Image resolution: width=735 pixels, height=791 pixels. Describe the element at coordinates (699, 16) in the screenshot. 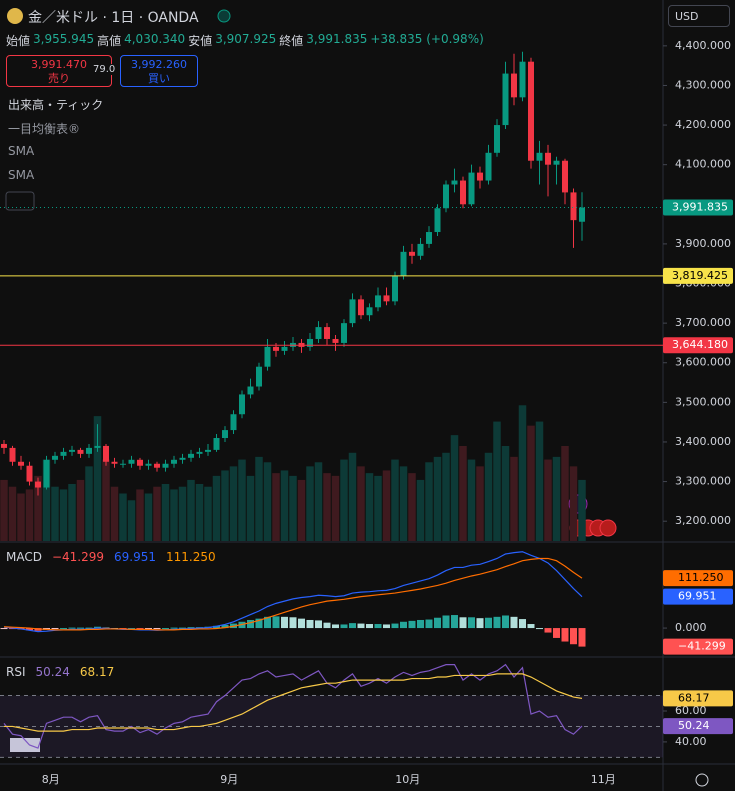

I see `currency-select: USD` at that location.